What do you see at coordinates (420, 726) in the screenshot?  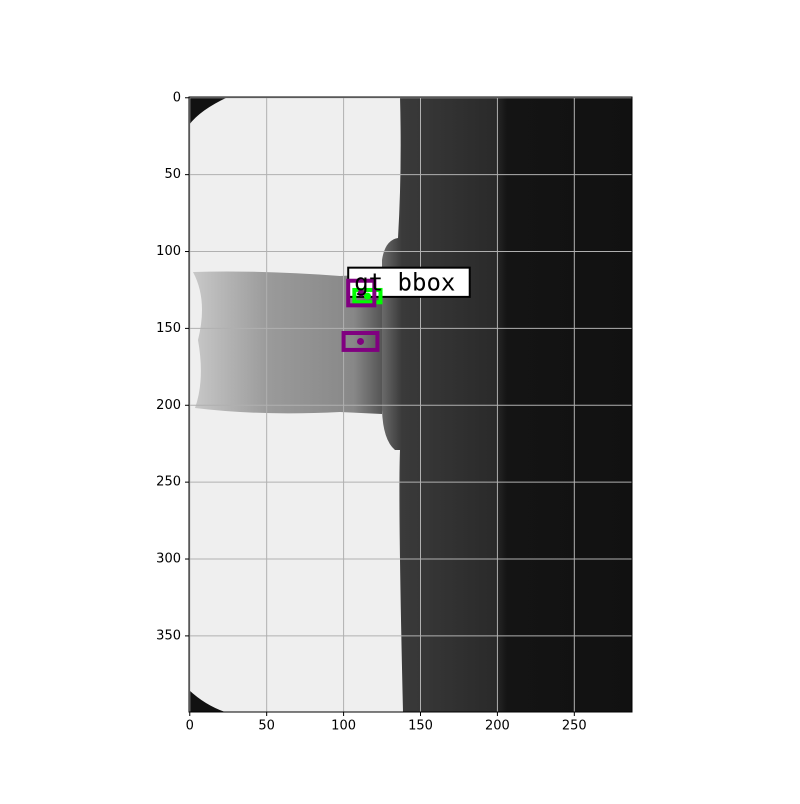 I see `x-tick-label: 150` at bounding box center [420, 726].